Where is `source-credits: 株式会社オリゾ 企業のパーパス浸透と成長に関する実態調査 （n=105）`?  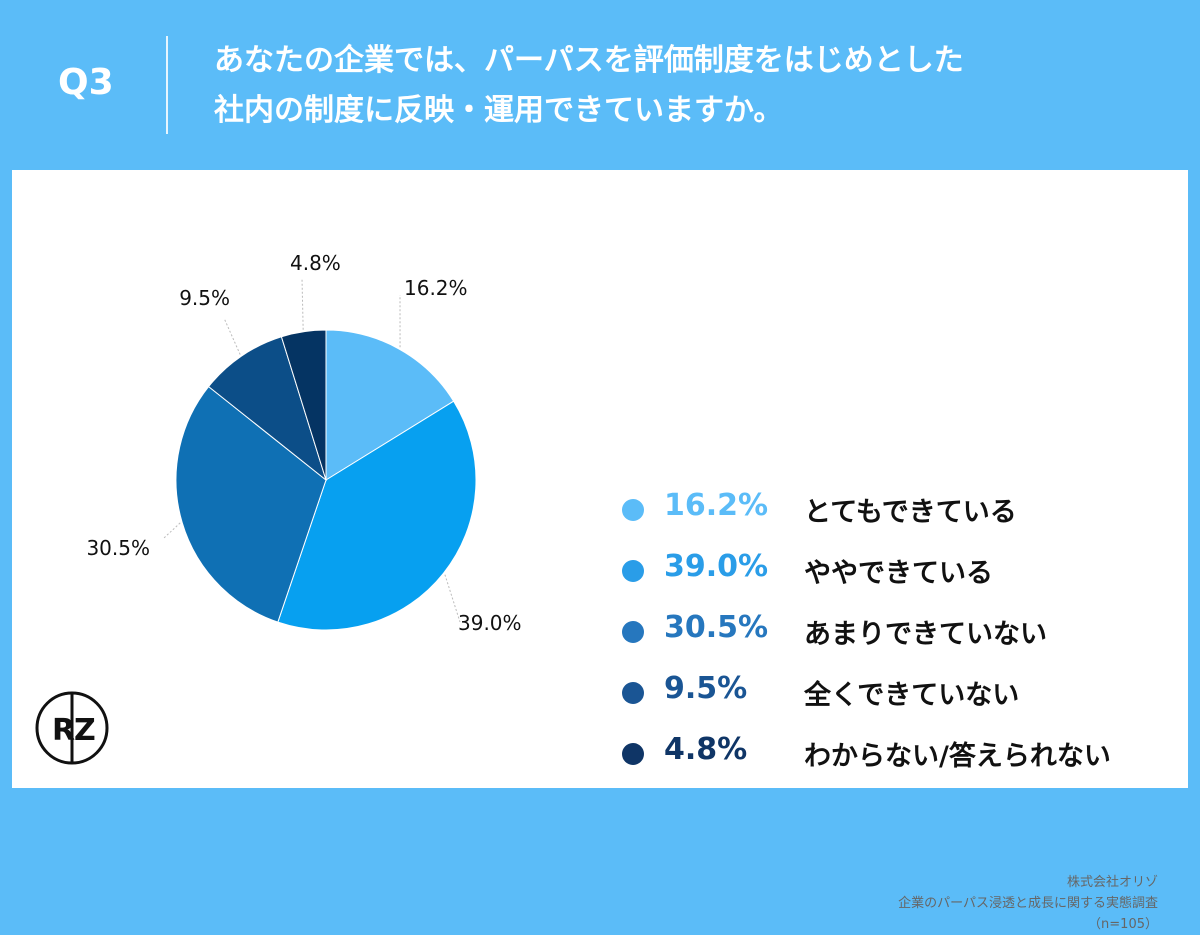
source-credits: 株式会社オリゾ 企業のパーパス浸透と成長に関する実態調査 （n=105） is located at coordinates (948, 903).